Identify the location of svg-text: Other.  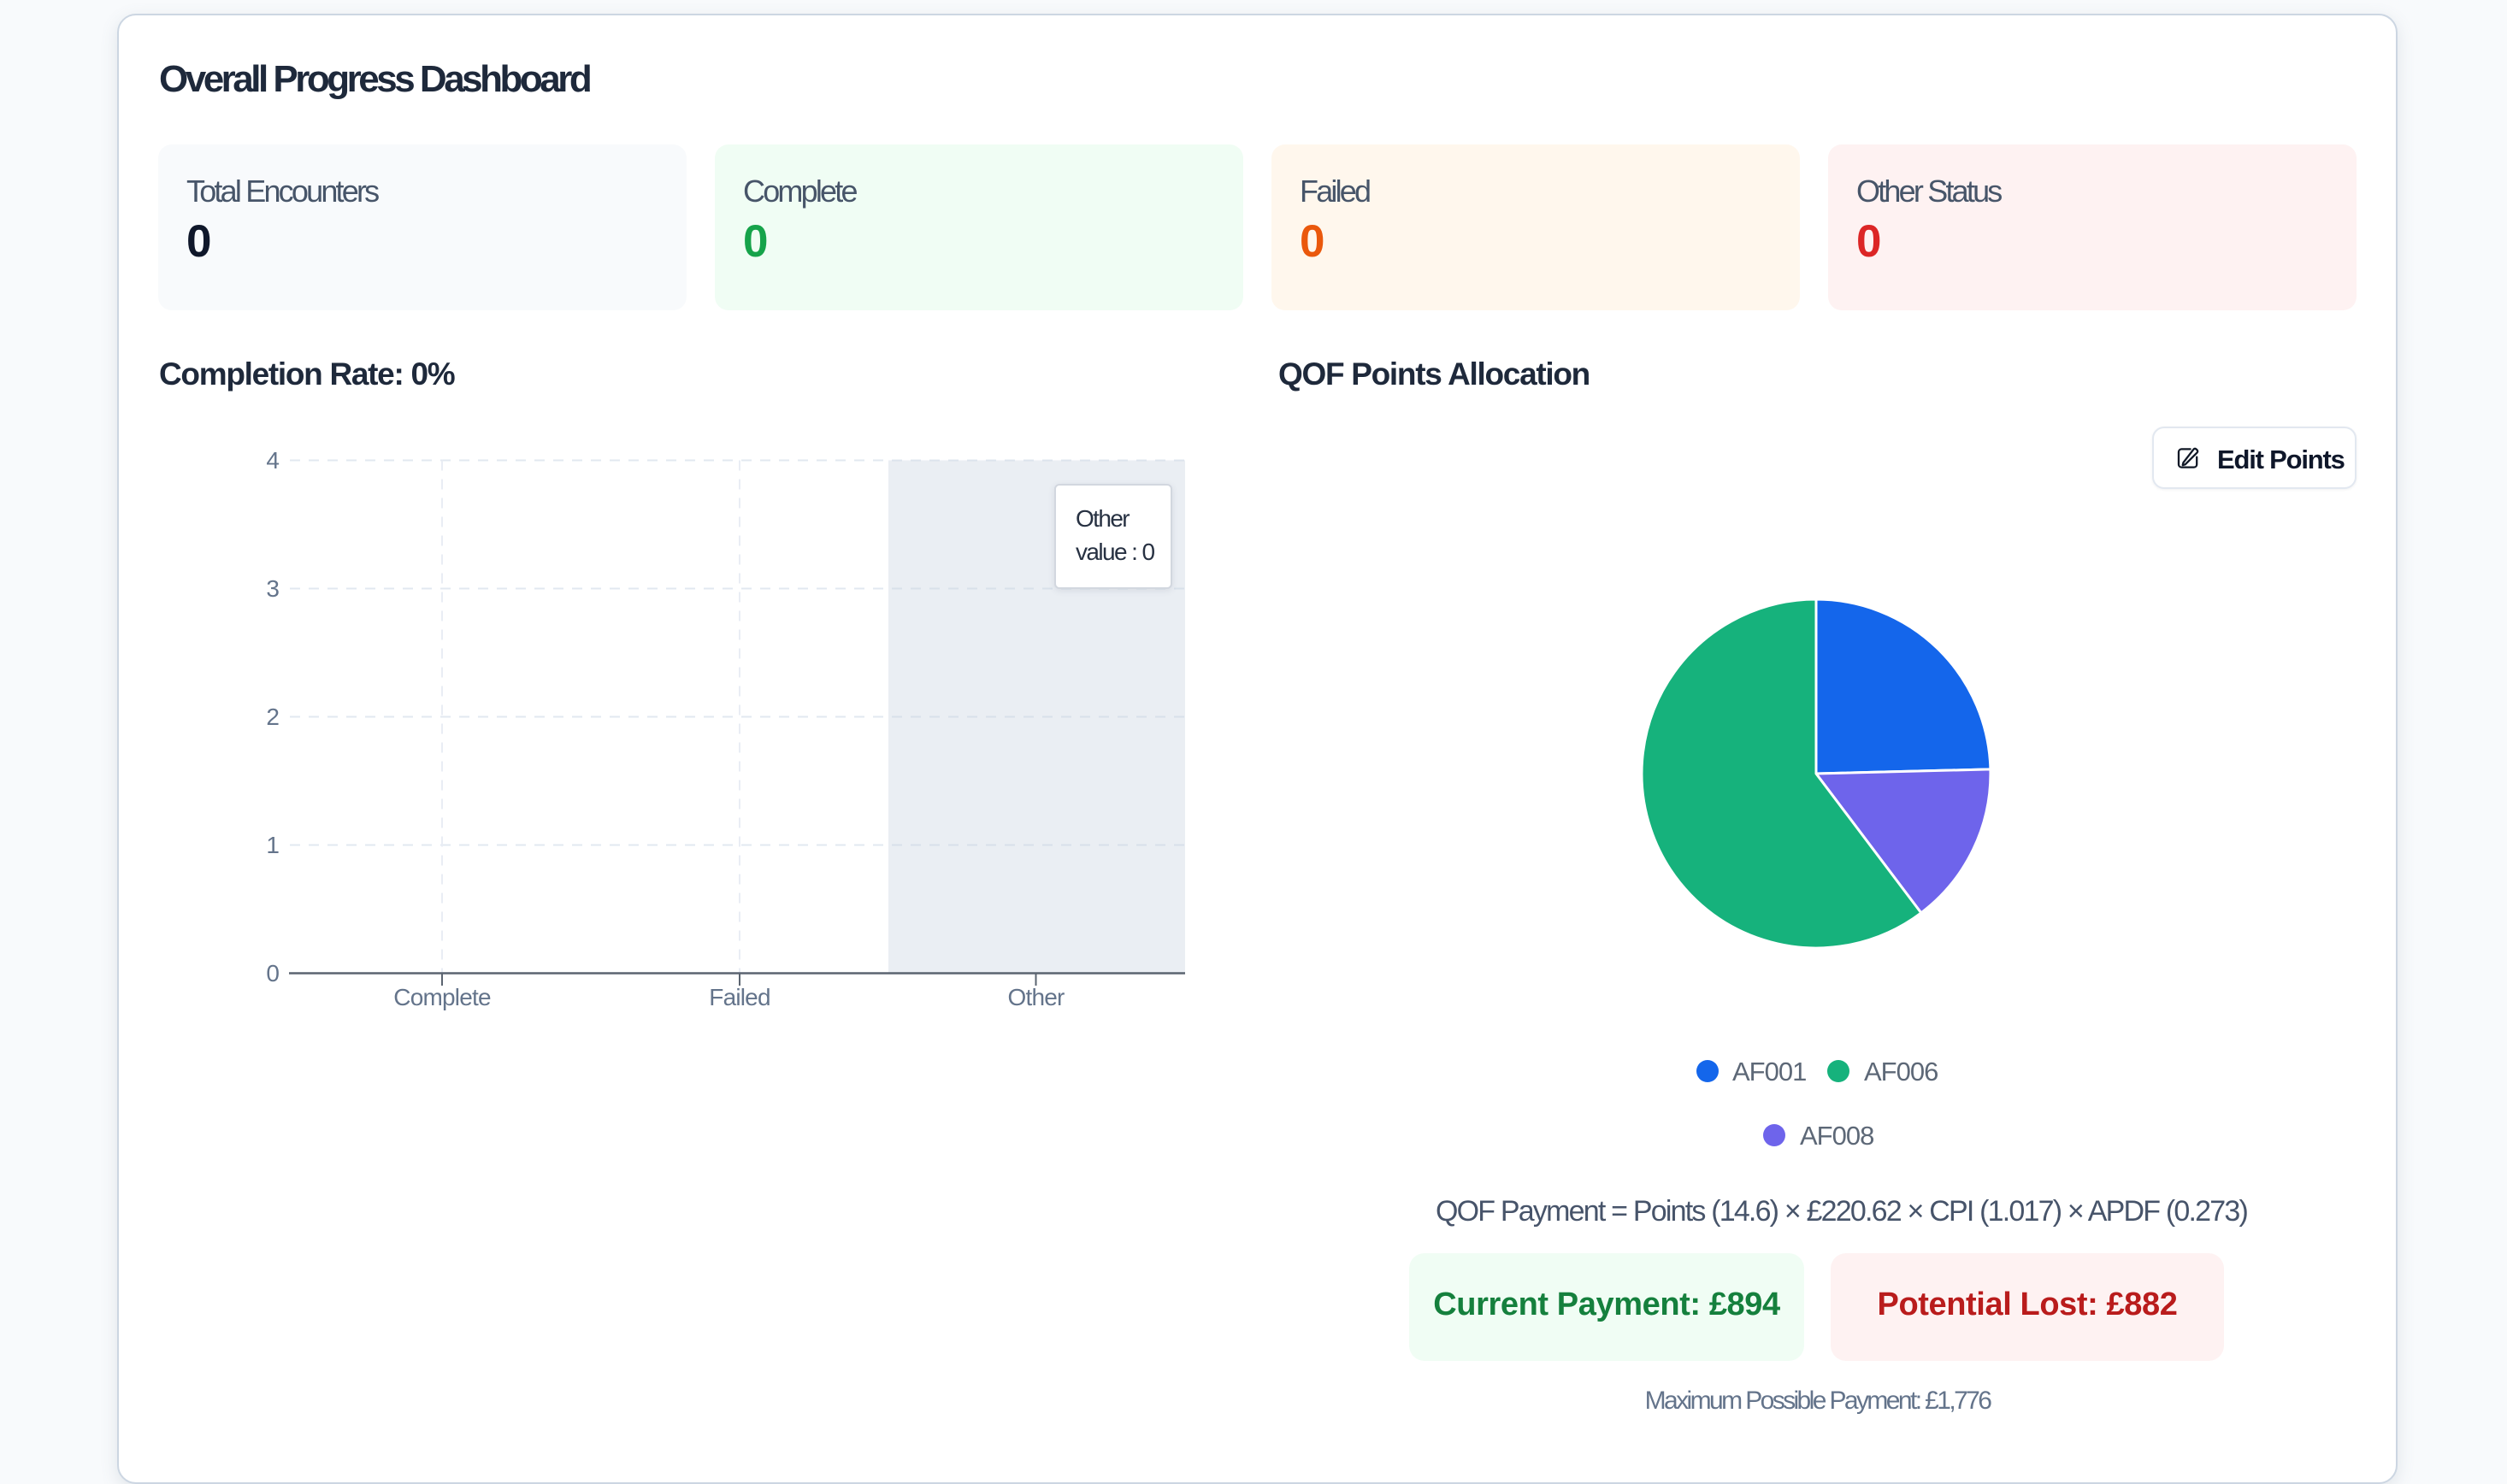
(1036, 997).